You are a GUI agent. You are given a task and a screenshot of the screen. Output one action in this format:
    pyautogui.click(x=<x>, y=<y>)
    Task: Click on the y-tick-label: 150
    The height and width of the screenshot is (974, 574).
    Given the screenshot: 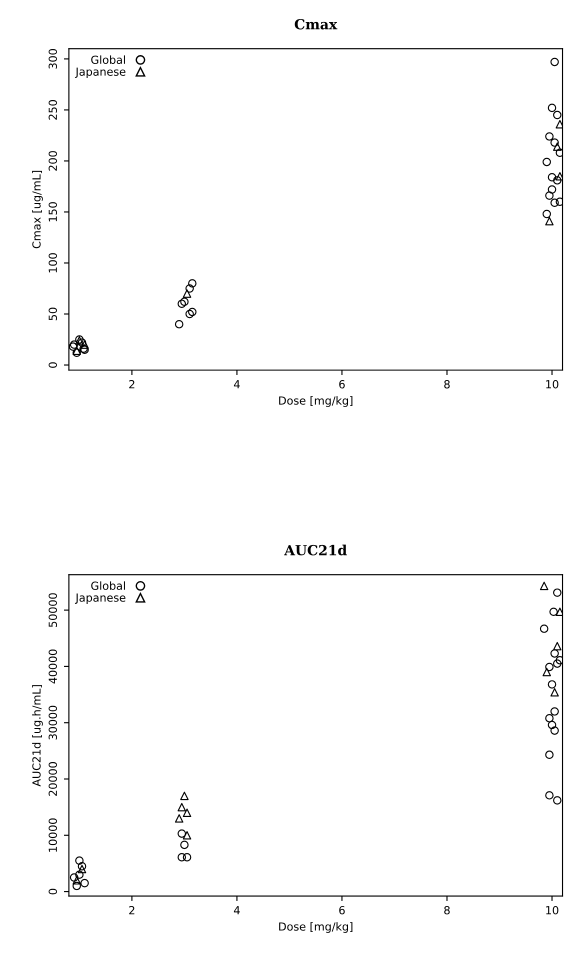 What is the action you would take?
    pyautogui.click(x=53, y=212)
    